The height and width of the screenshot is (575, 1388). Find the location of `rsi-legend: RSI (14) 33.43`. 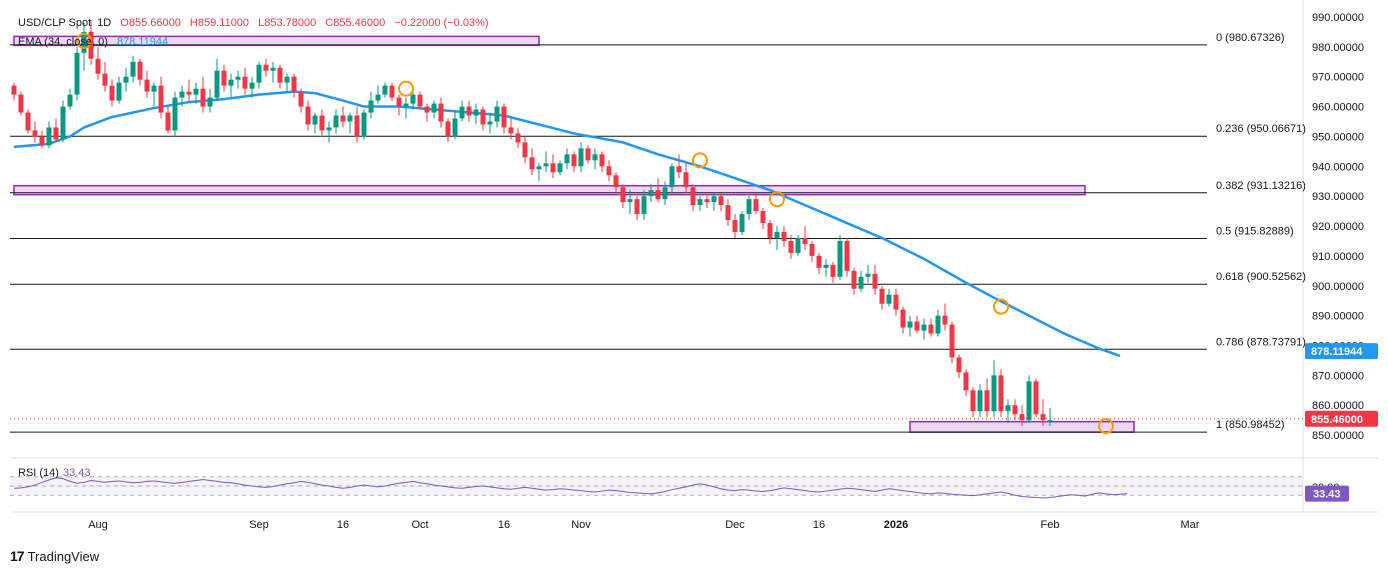

rsi-legend: RSI (14) 33.43 is located at coordinates (54, 473).